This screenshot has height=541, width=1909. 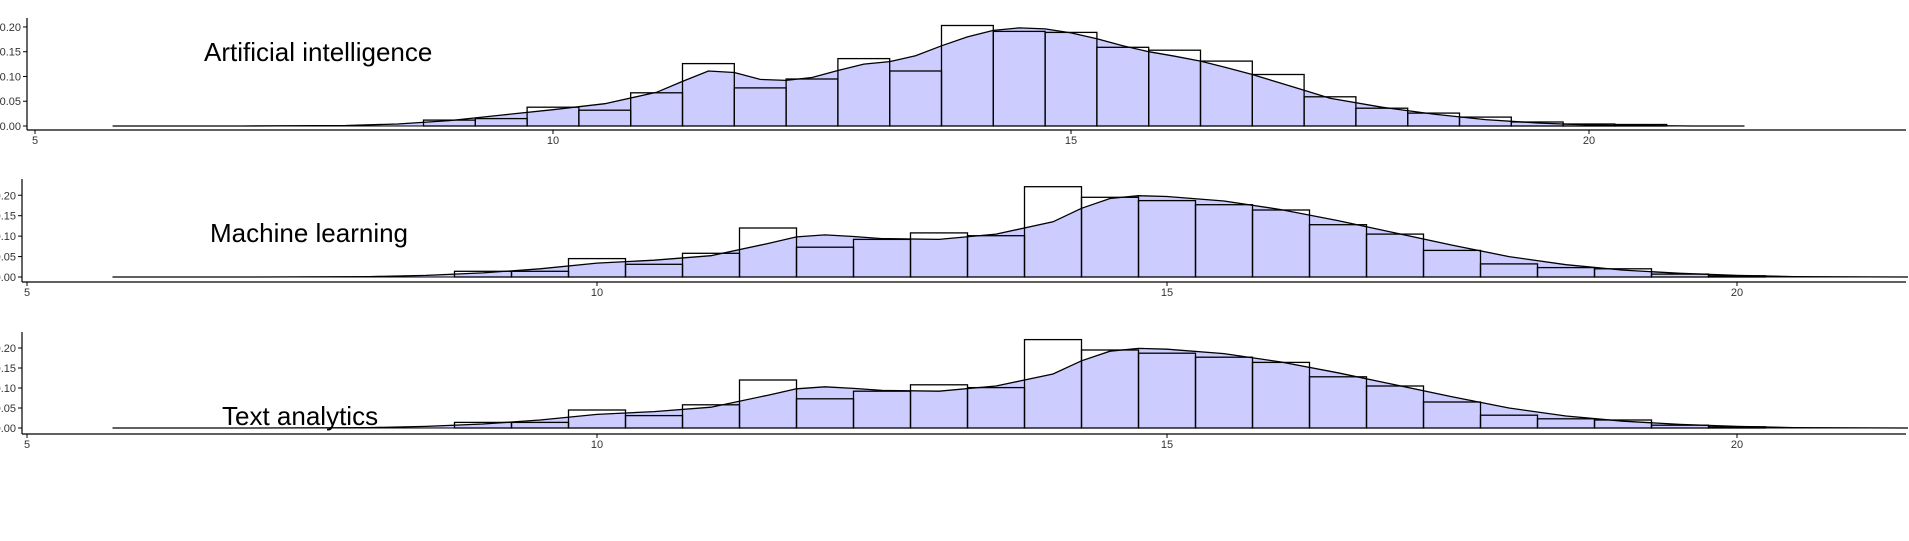 I want to click on panel-title: Text analytics, so click(x=300, y=416).